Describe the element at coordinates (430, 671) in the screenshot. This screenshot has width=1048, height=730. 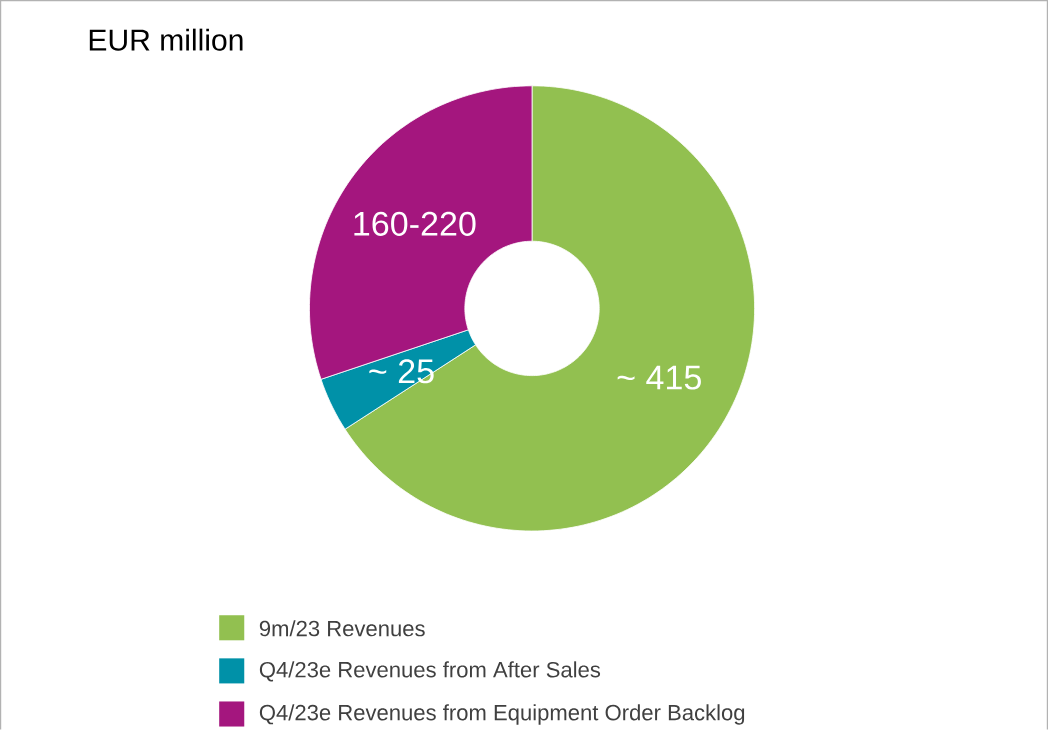
I see `legend-label: Q4/23e Revenues from After Sales` at that location.